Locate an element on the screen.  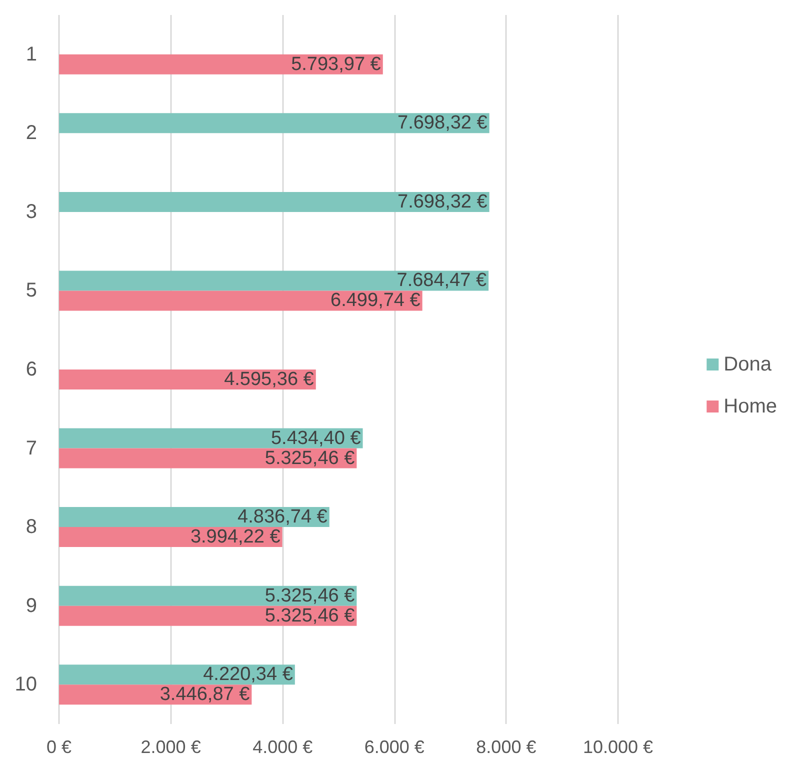
y-tick-label: 1 is located at coordinates (31, 54).